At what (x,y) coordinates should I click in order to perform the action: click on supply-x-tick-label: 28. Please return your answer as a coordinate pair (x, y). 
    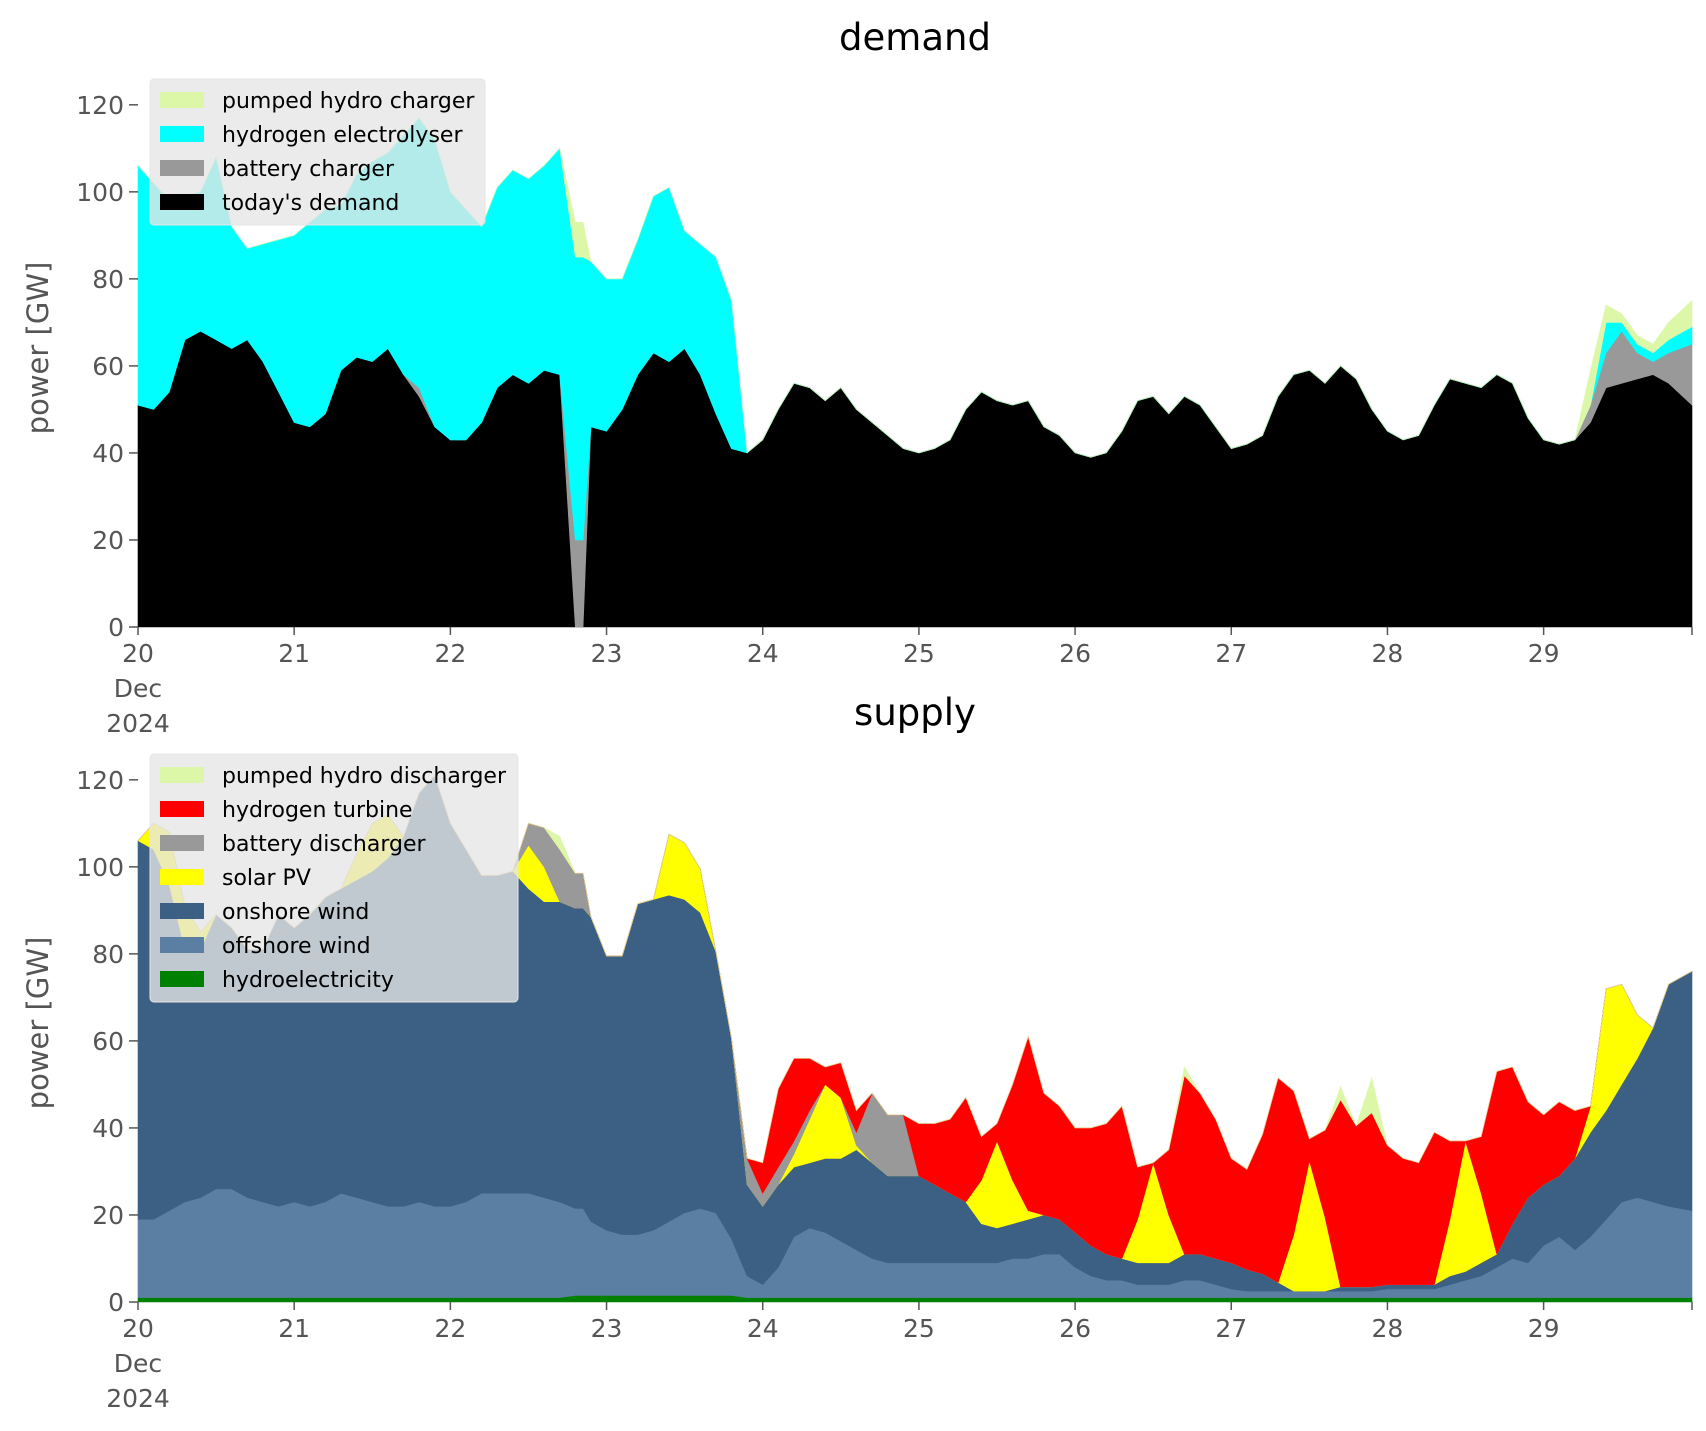
    Looking at the image, I should click on (1388, 1328).